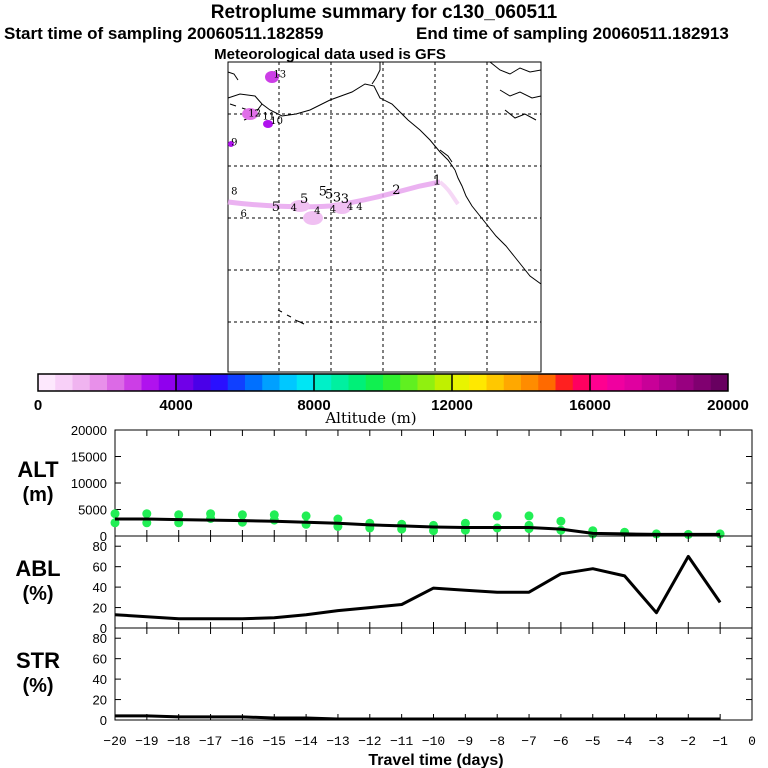 The width and height of the screenshot is (768, 768). Describe the element at coordinates (345, 199) in the screenshot. I see `plume-label-2: 3` at that location.